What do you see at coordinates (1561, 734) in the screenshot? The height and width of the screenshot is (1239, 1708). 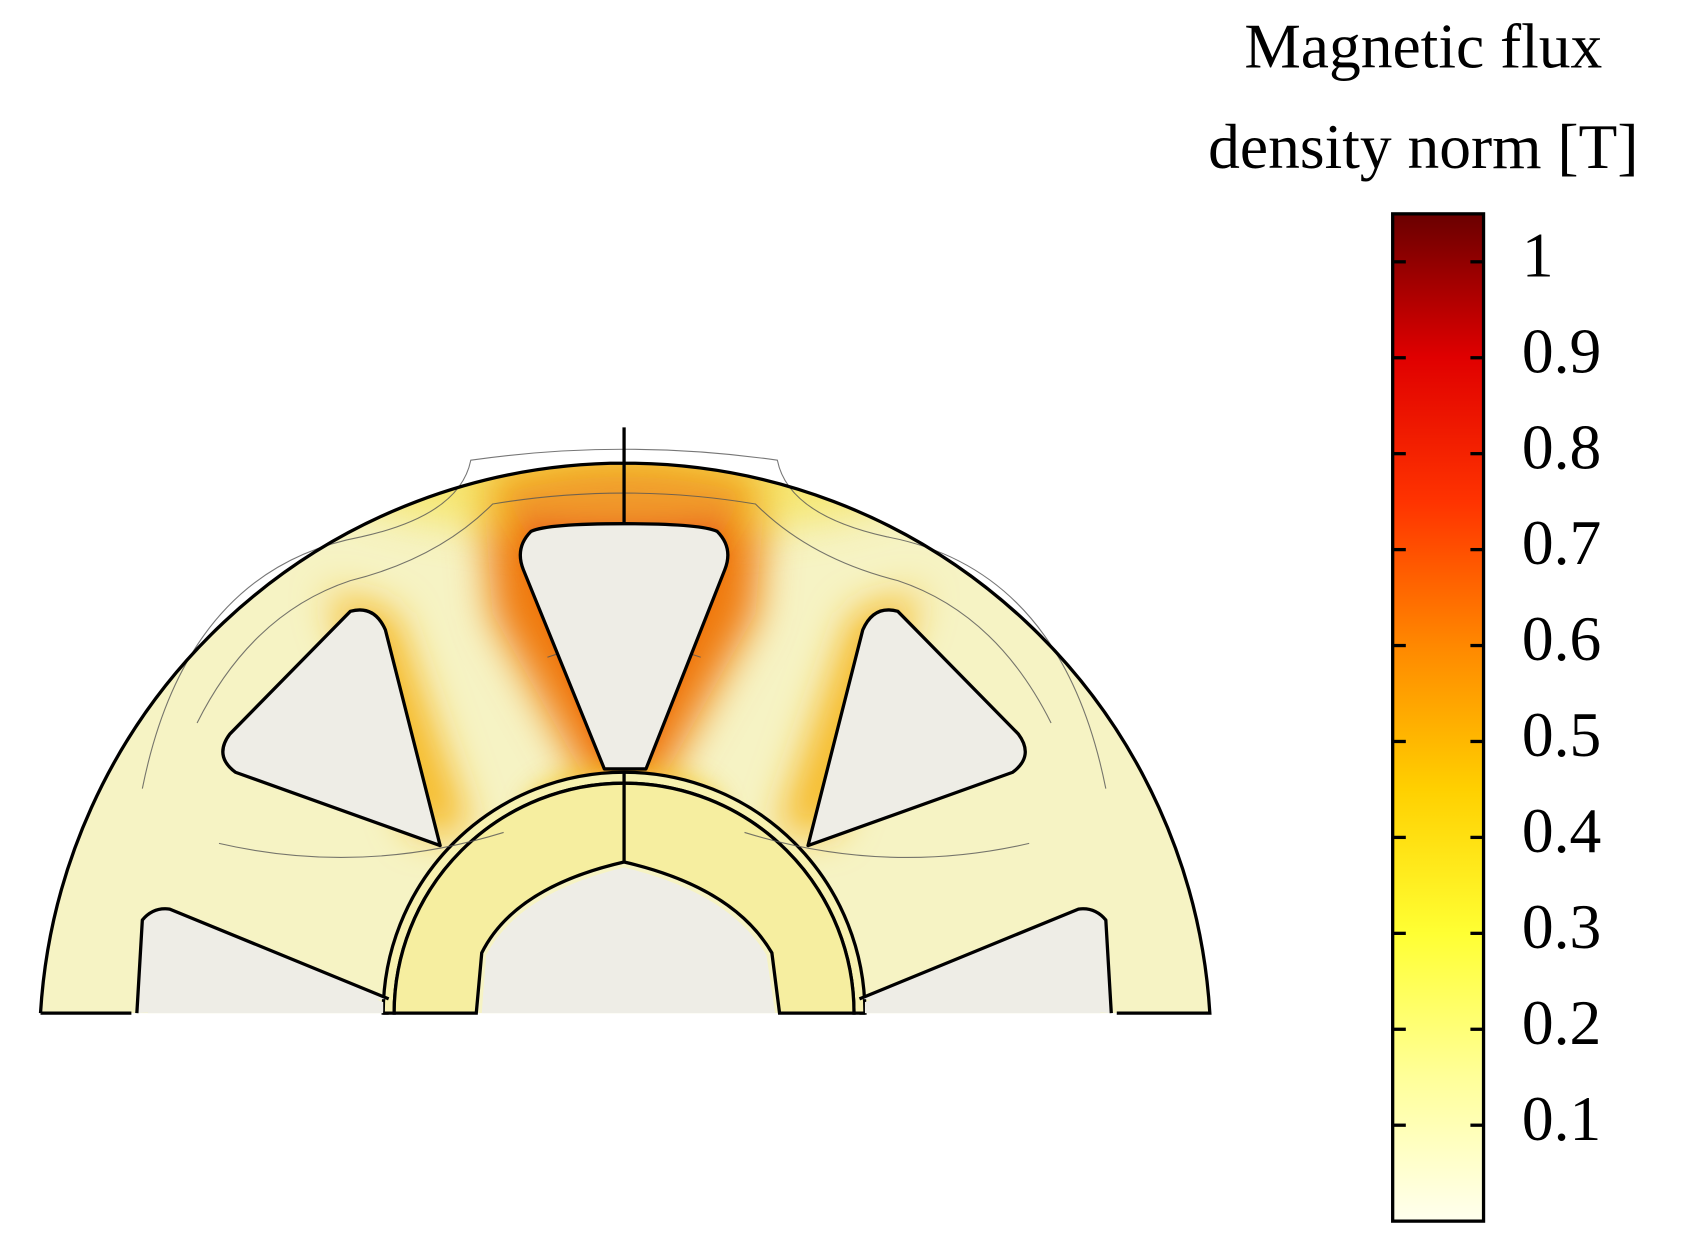 I see `tick-label: 0.5` at bounding box center [1561, 734].